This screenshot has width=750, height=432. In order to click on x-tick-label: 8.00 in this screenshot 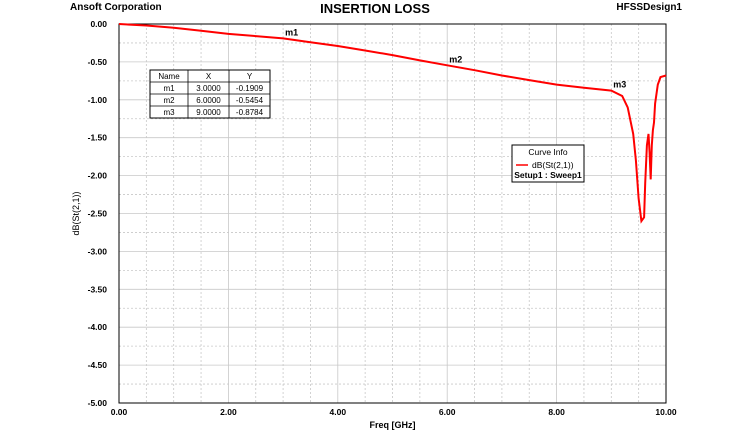, I will do `click(556, 412)`.